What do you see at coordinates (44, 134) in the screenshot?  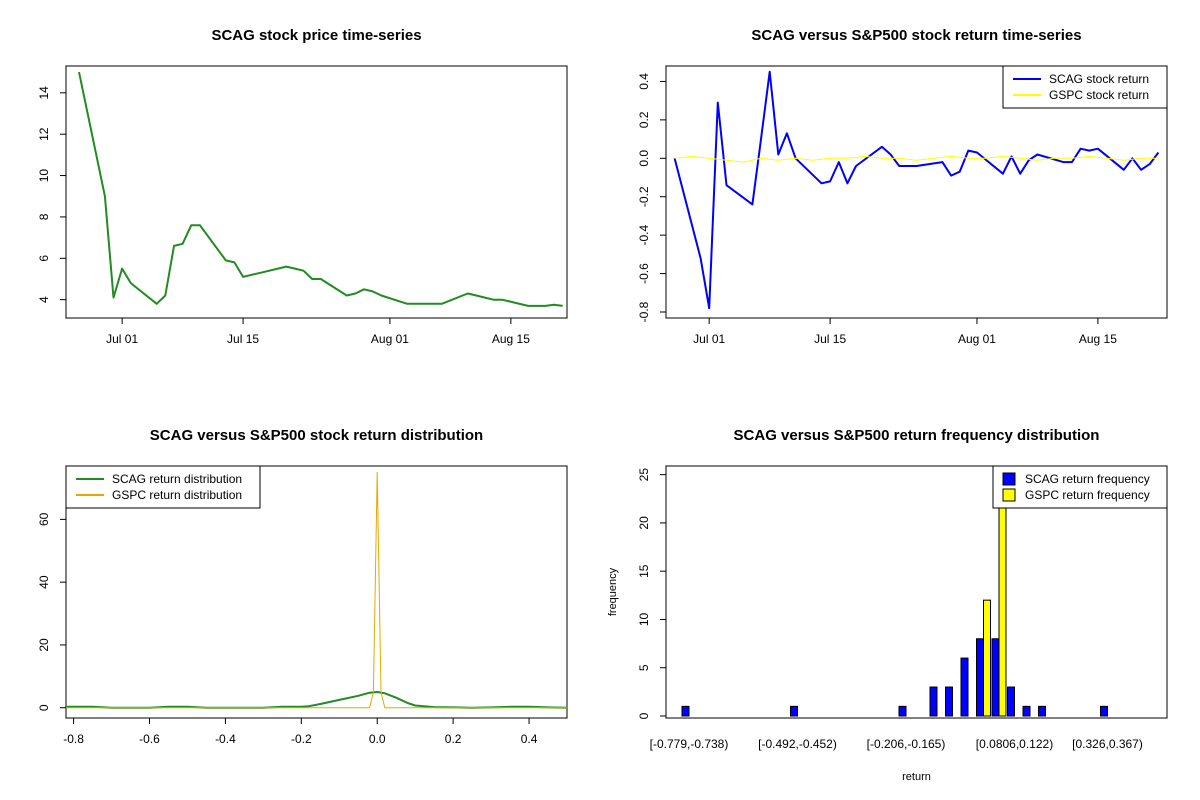 I see `y-tick-label: 12` at bounding box center [44, 134].